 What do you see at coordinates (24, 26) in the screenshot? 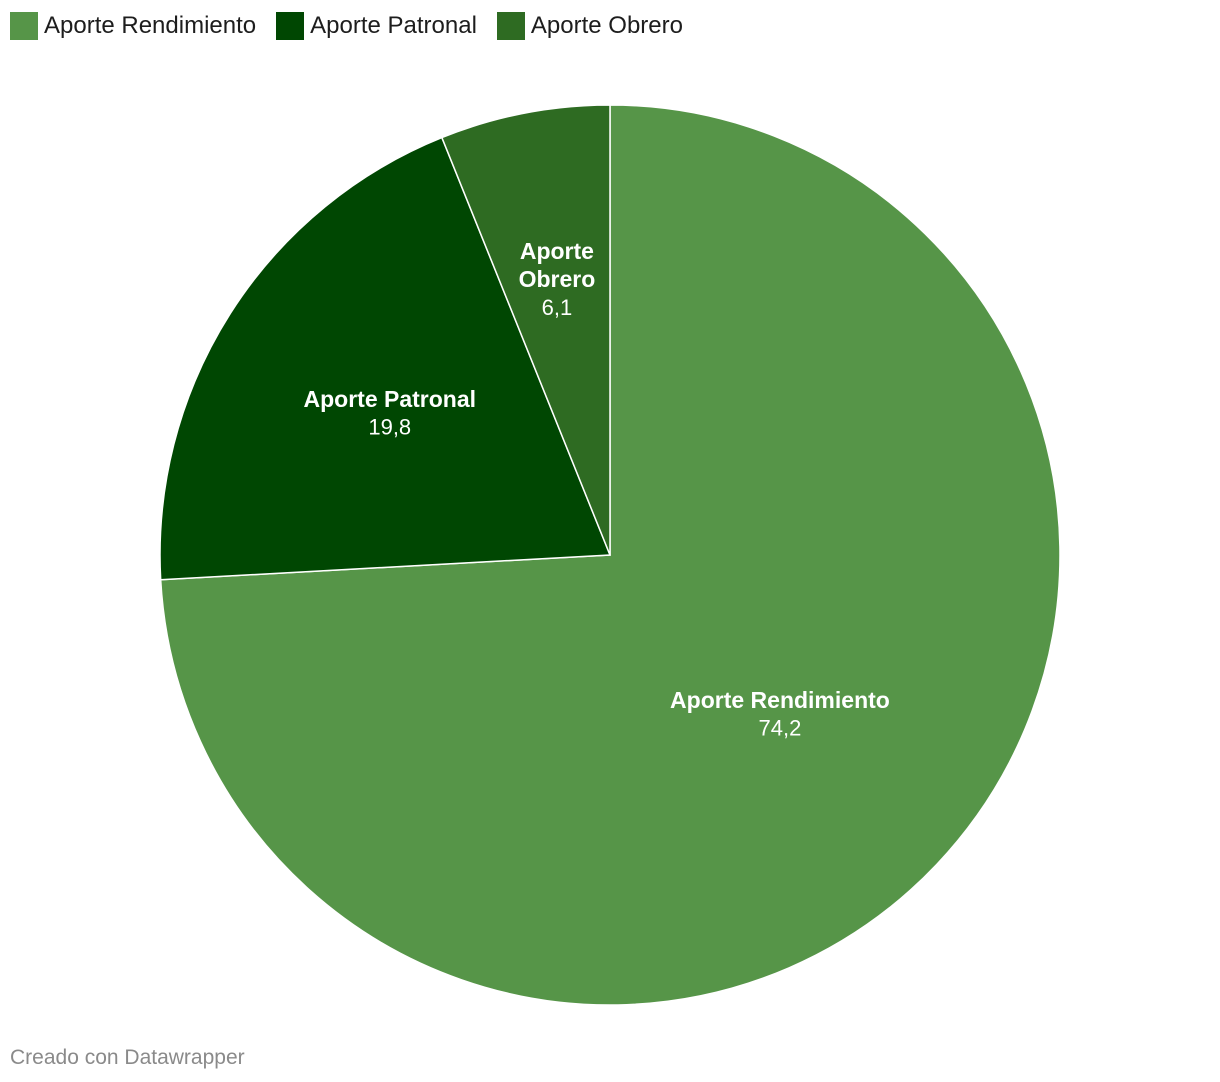
I see `legend-swatch-aporte-rendimiento` at bounding box center [24, 26].